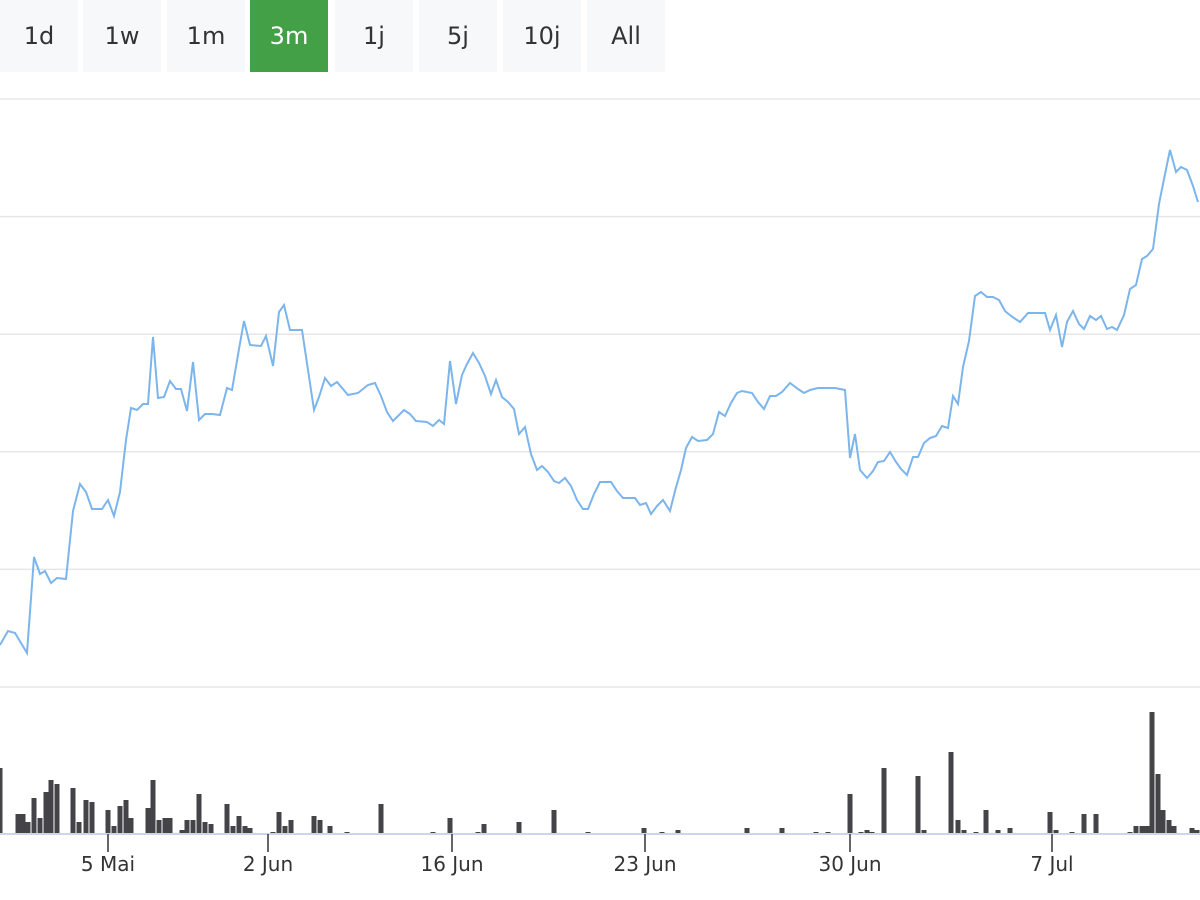 The width and height of the screenshot is (1200, 900). I want to click on range-button: 3m, so click(289, 36).